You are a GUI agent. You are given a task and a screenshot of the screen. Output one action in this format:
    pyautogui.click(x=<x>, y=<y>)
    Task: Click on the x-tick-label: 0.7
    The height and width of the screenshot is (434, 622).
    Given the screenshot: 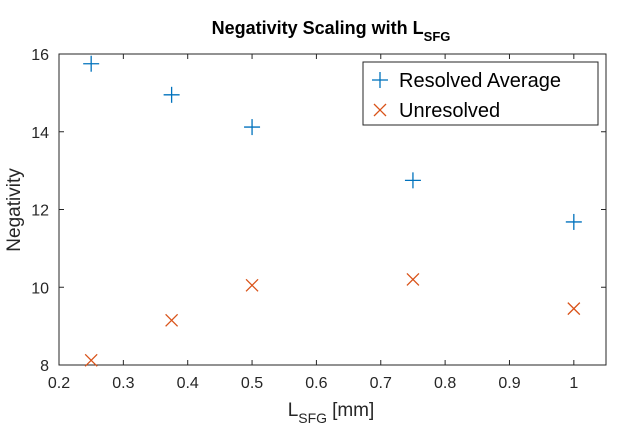 What is the action you would take?
    pyautogui.click(x=381, y=383)
    